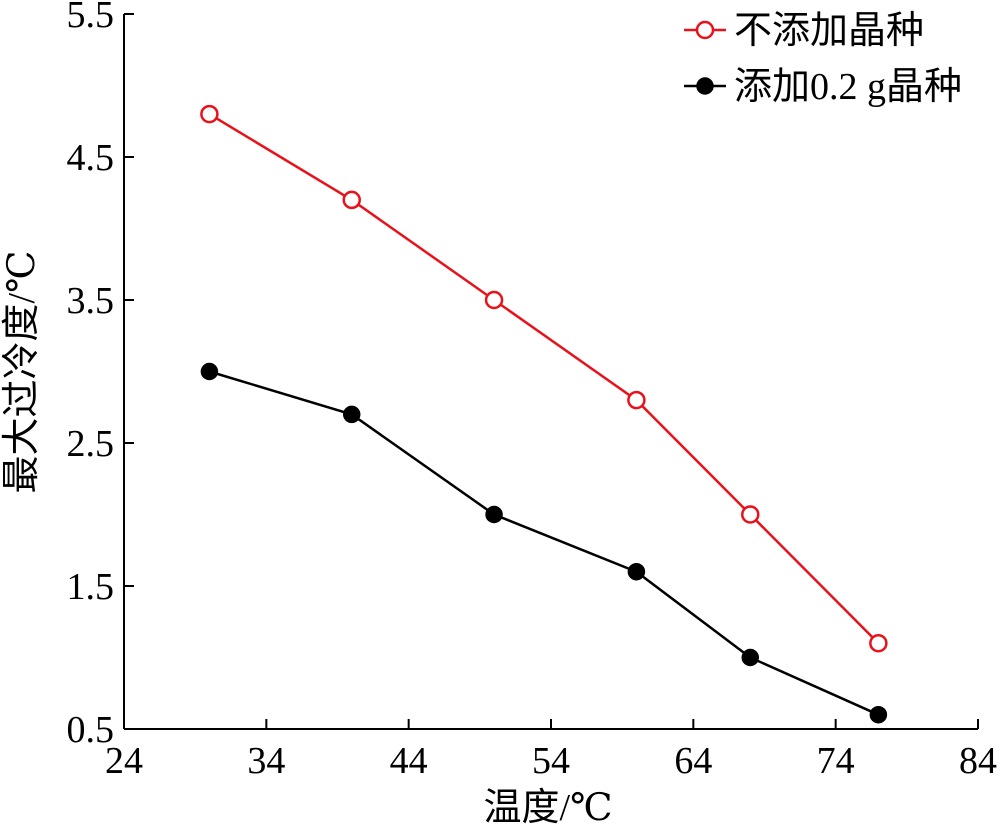  Describe the element at coordinates (547, 808) in the screenshot. I see `x-axis-title: 温度/℃` at that location.